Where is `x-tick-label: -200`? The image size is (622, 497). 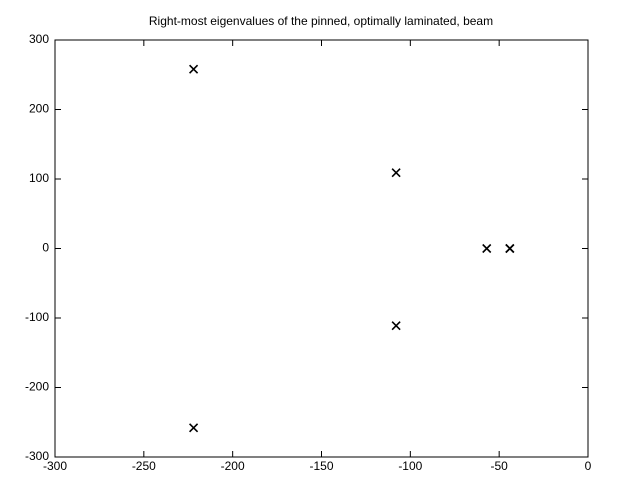
x-tick-label: -200 is located at coordinates (233, 466).